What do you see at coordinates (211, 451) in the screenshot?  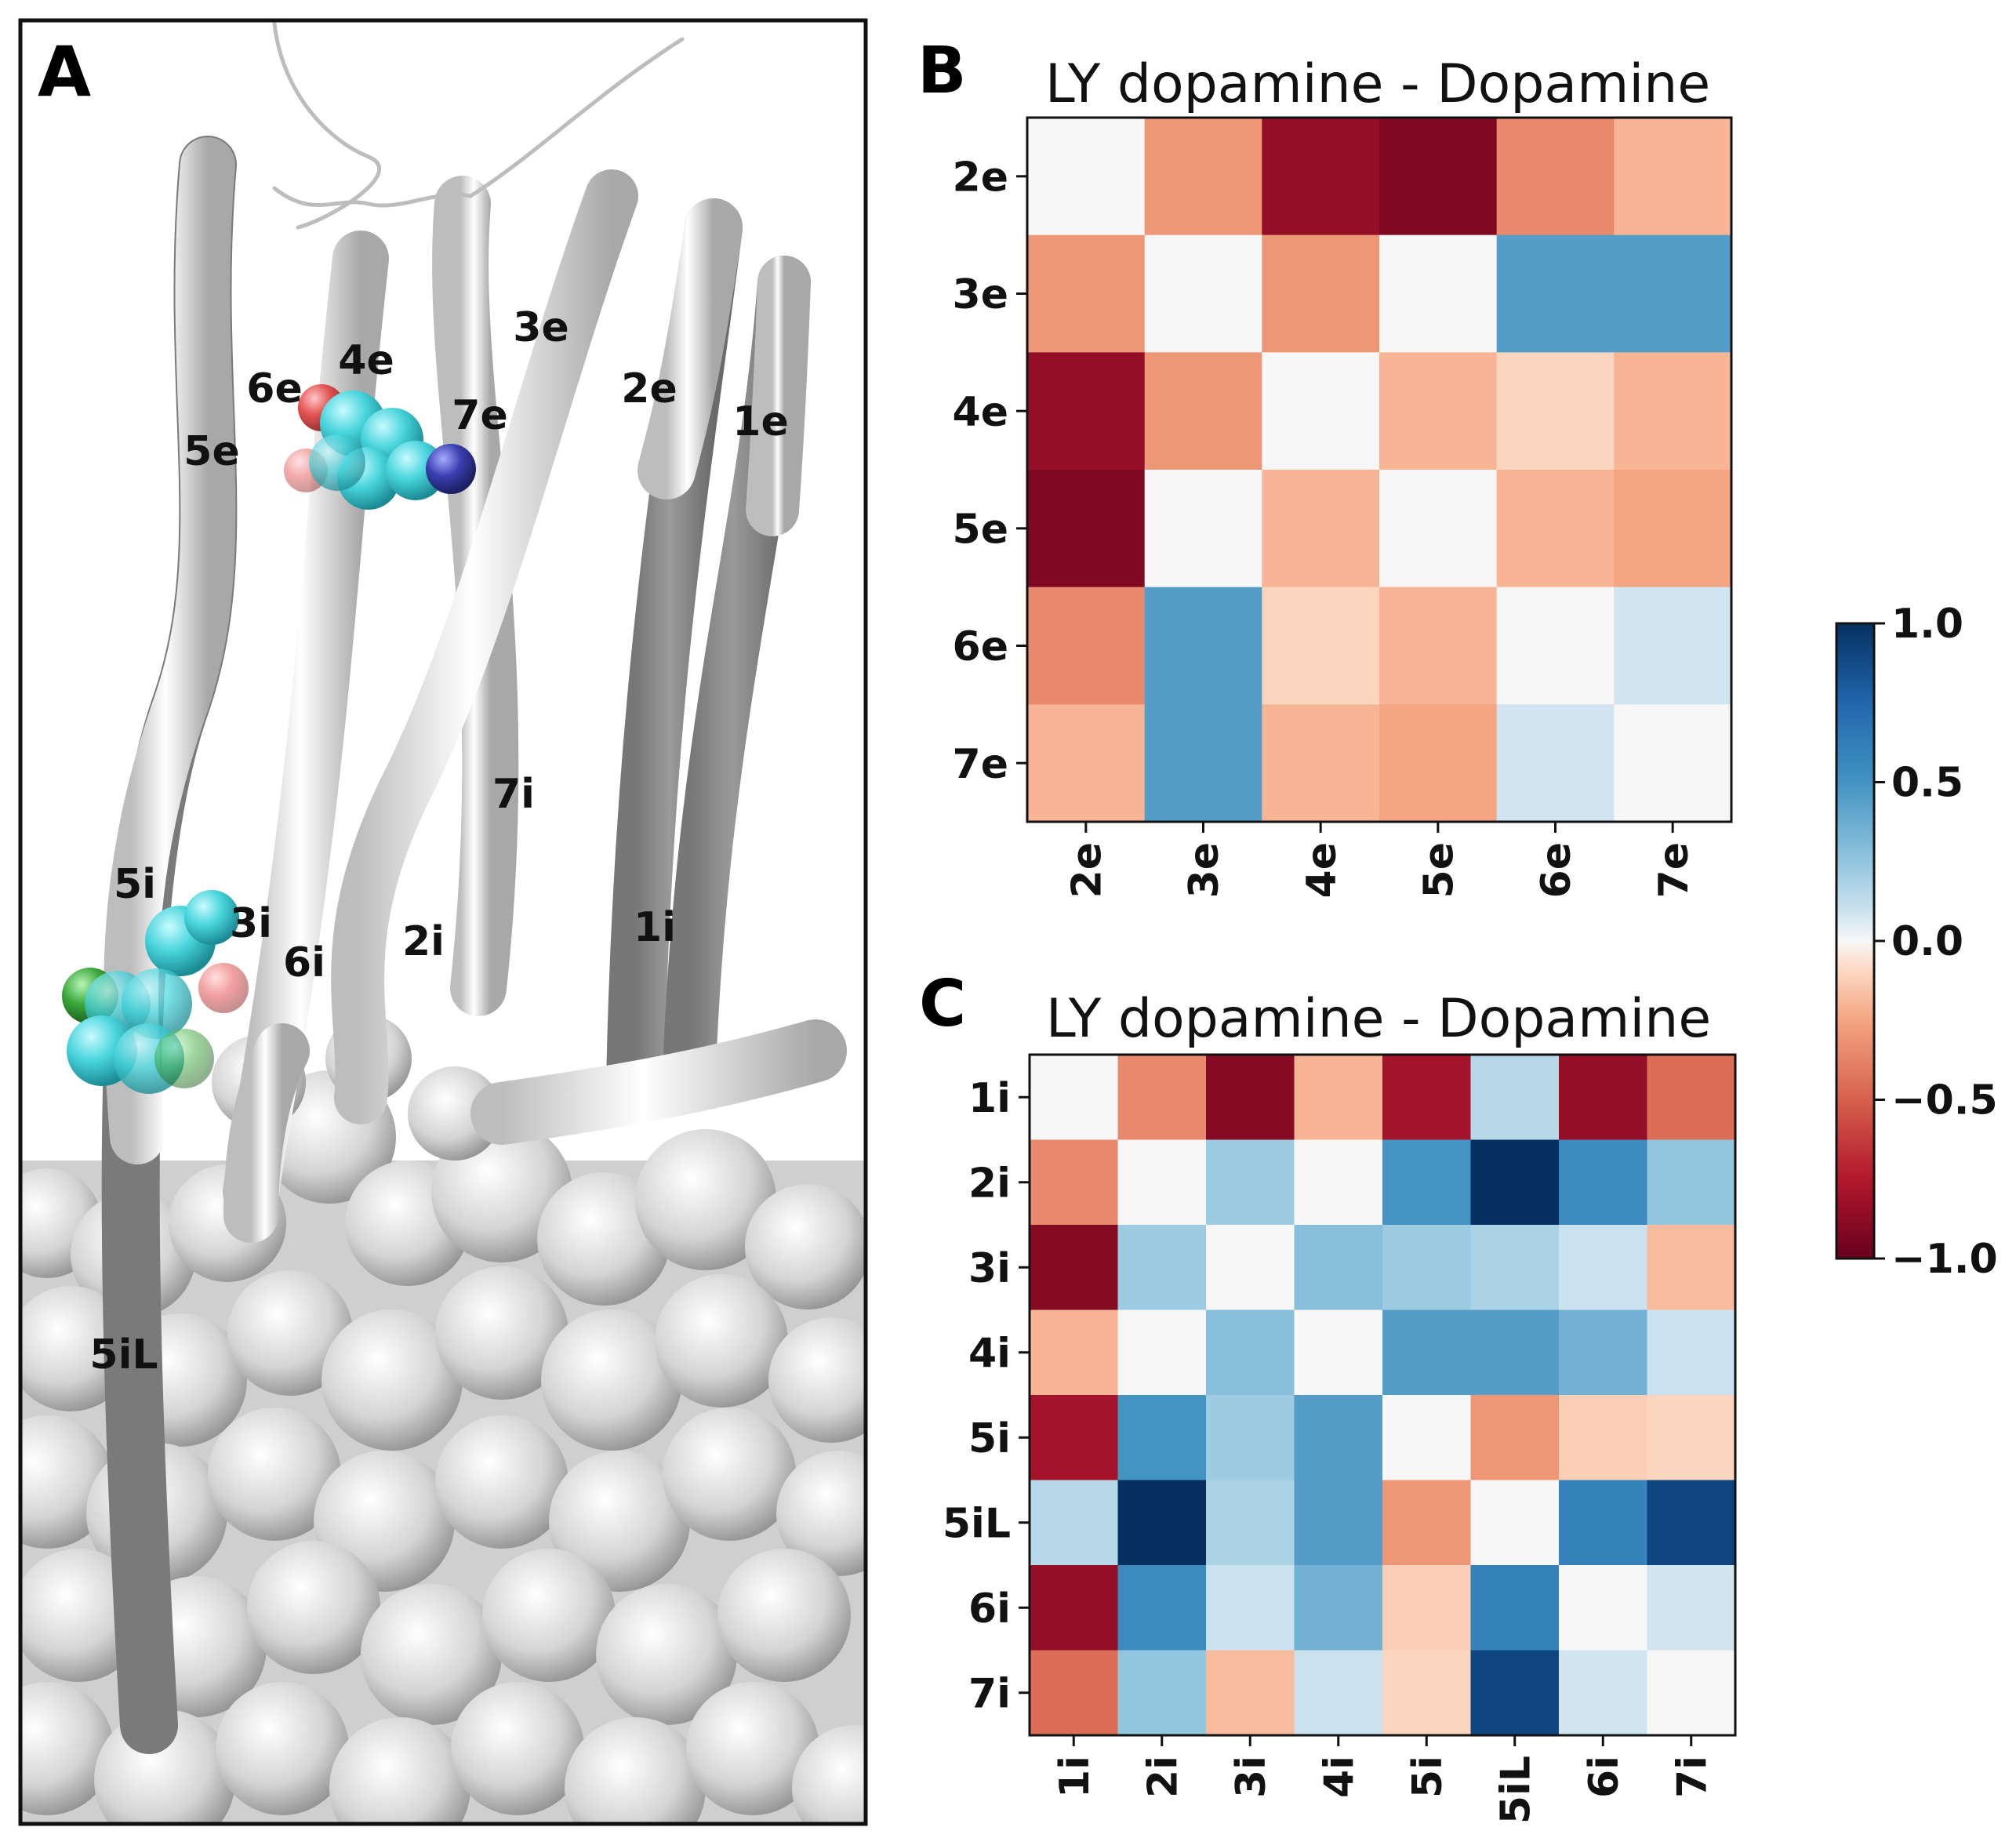 I see `helix-label-5e: 5e` at bounding box center [211, 451].